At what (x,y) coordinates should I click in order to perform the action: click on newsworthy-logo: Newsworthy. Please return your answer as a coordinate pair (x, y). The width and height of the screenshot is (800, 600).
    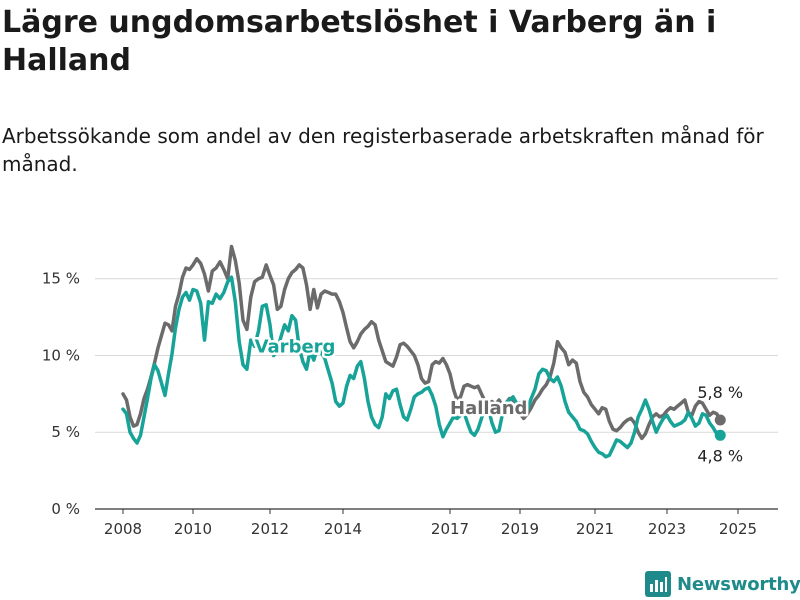
    Looking at the image, I should click on (722, 584).